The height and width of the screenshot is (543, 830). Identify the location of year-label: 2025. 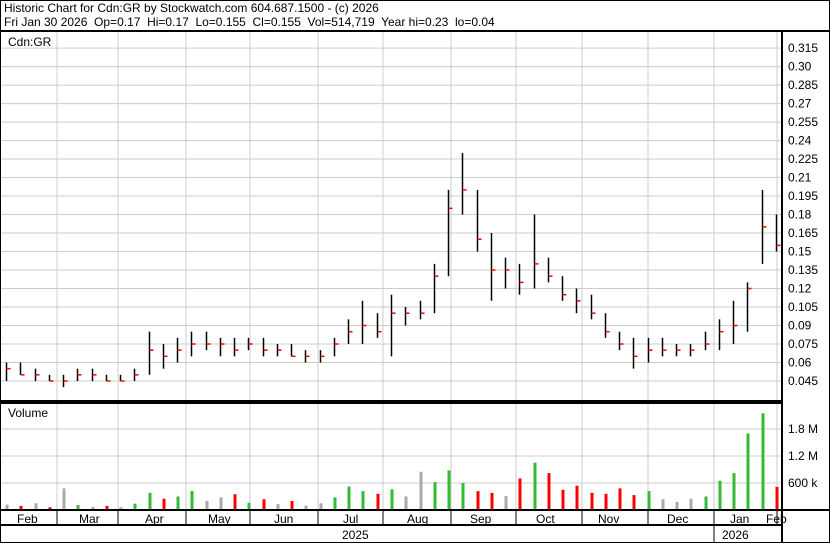
(355, 535).